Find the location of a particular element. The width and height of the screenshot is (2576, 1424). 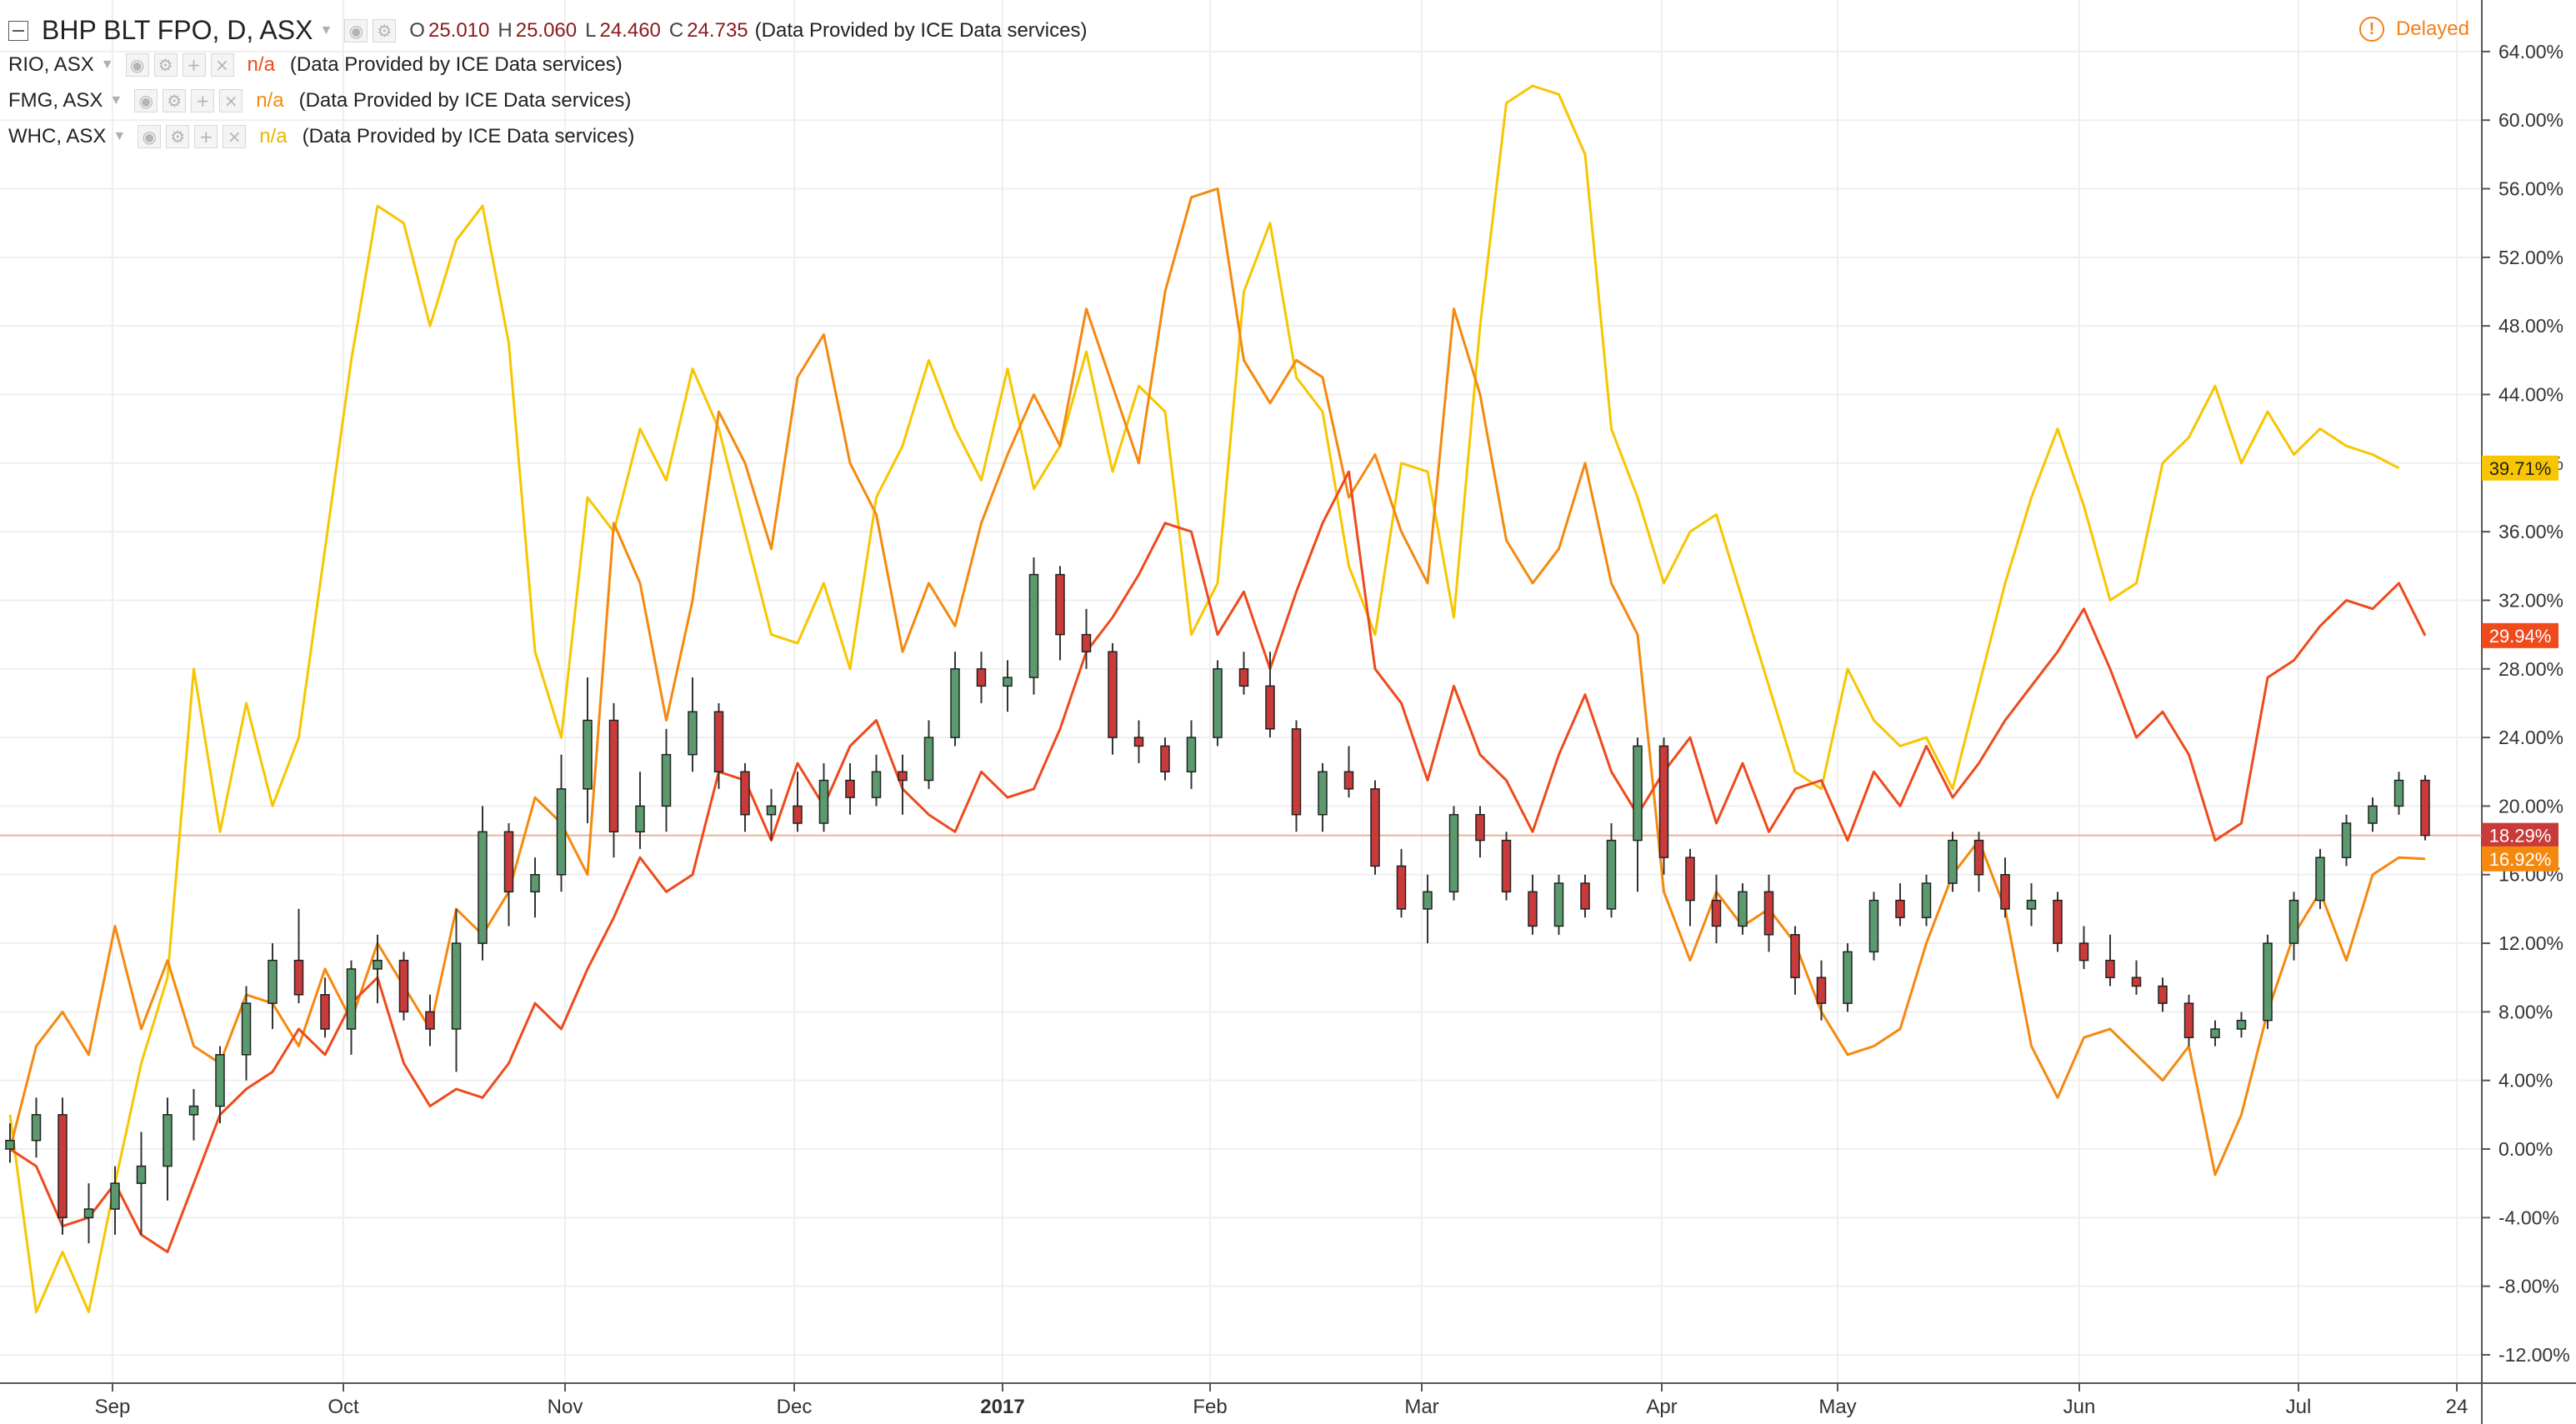

x-tick-label: Apr is located at coordinates (1662, 1407).